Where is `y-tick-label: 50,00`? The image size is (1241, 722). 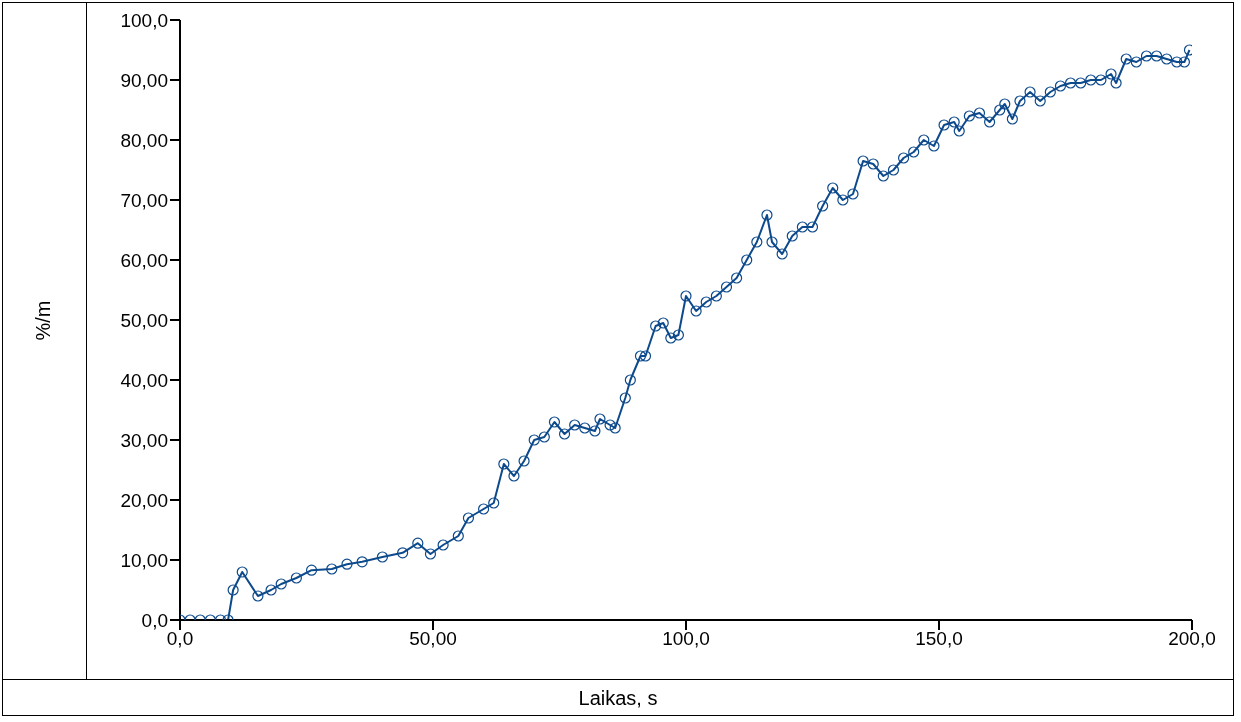
y-tick-label: 50,00 is located at coordinates (144, 320).